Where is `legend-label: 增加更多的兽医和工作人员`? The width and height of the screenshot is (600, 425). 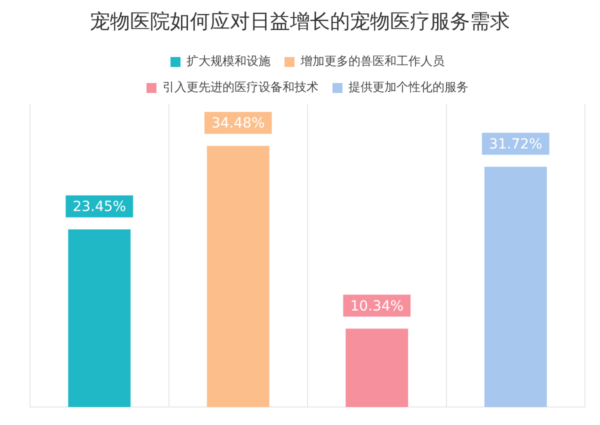 legend-label: 增加更多的兽医和工作人员 is located at coordinates (372, 61).